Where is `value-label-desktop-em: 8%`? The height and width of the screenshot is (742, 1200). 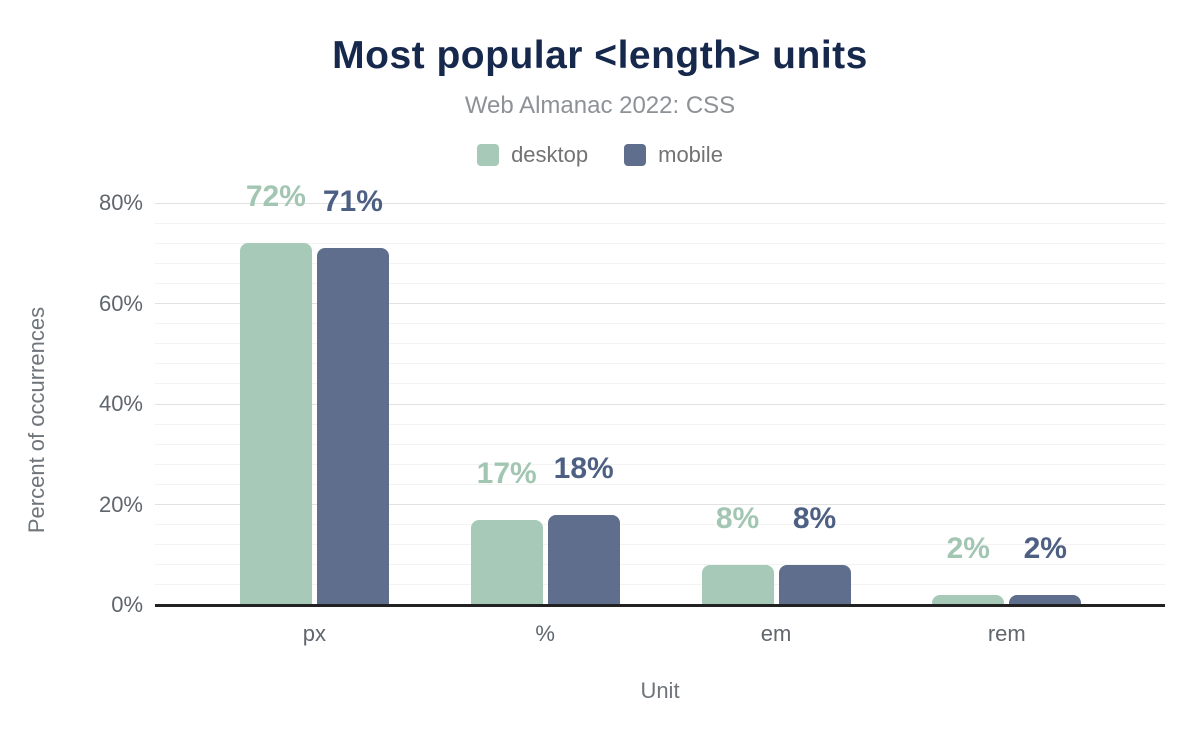 value-label-desktop-em: 8% is located at coordinates (737, 518).